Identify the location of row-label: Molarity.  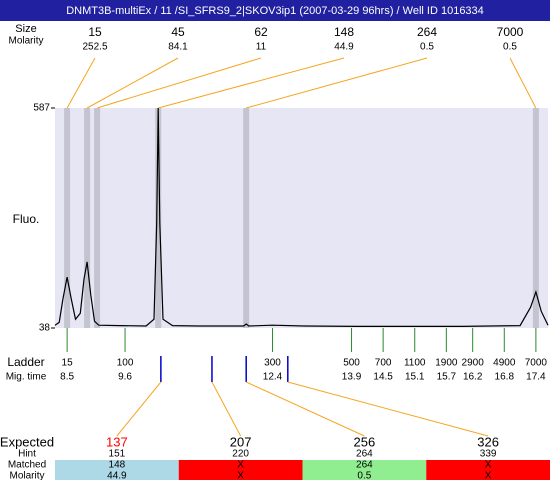
(26, 475).